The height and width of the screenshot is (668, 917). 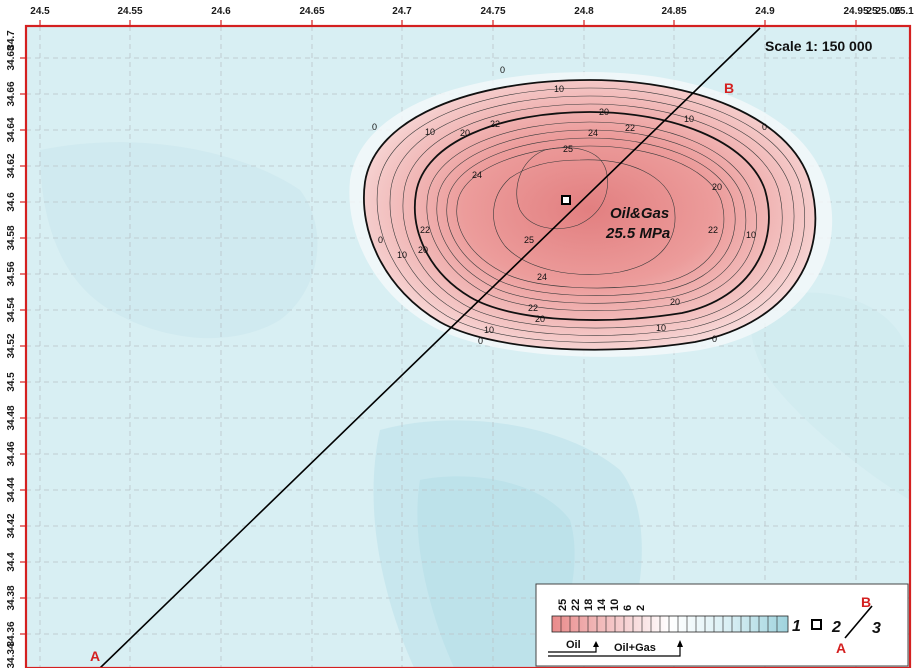 I want to click on y-tick-label: 34.64, so click(x=11, y=129).